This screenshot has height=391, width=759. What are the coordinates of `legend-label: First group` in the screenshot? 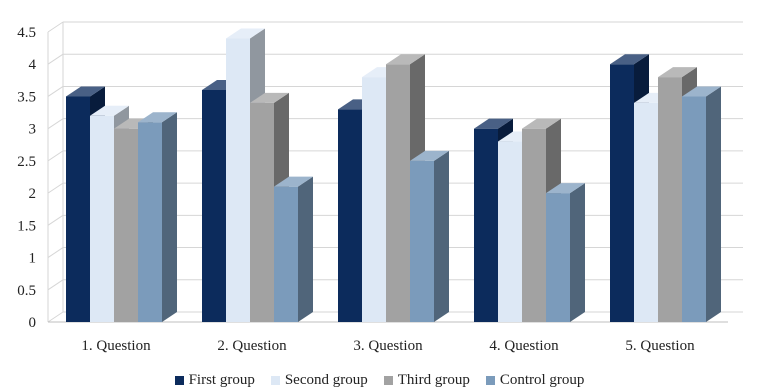 It's located at (221, 380).